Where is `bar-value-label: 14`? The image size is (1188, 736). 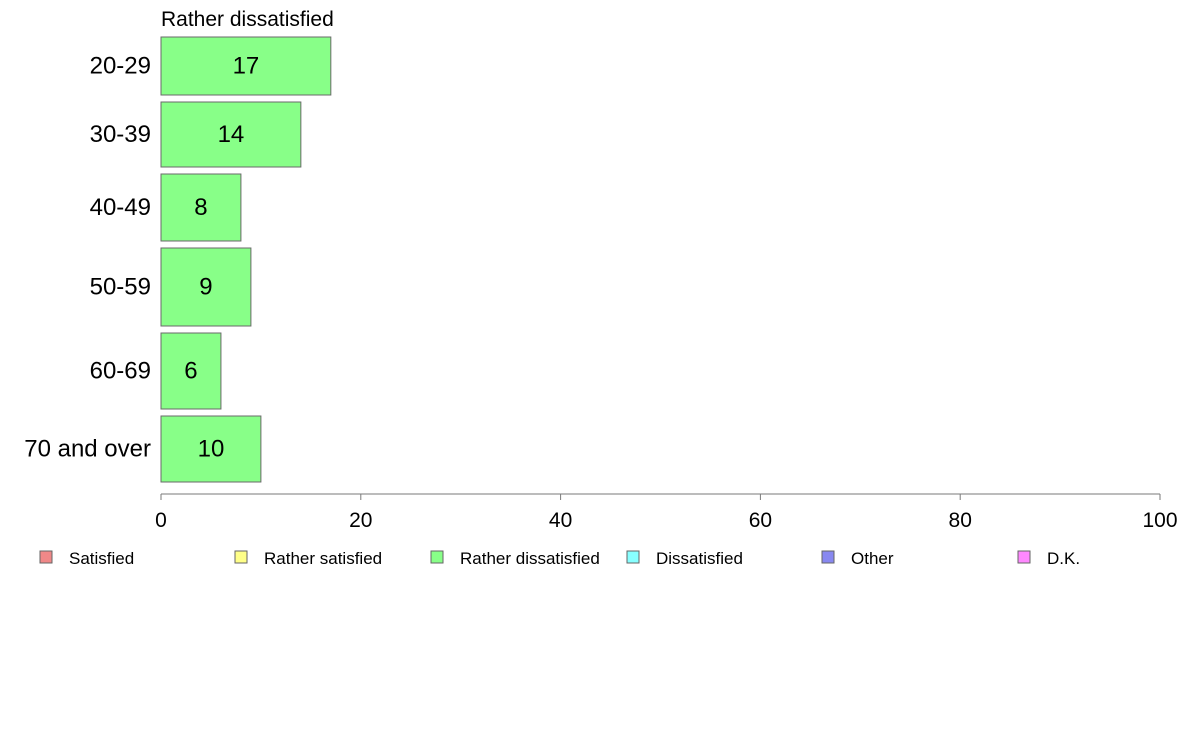
bar-value-label: 14 is located at coordinates (231, 134).